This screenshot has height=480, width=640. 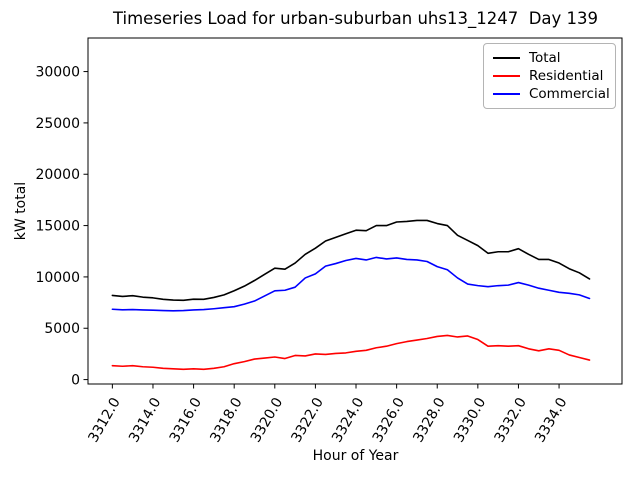 I want to click on series-line-total, so click(x=351, y=260).